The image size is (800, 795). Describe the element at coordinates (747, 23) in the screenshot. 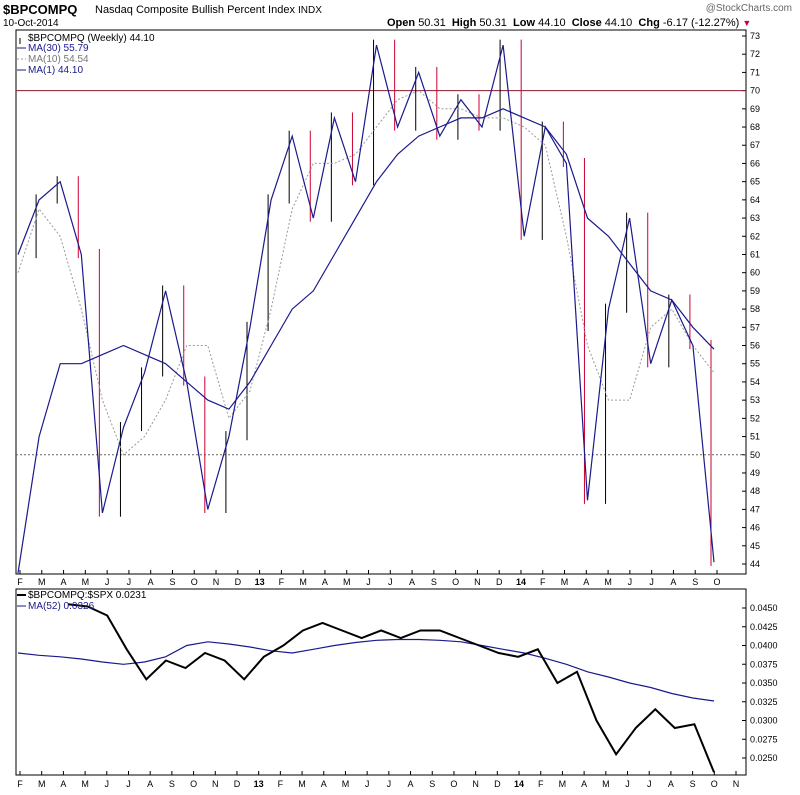

I see `down-arrow-icon: ▼` at that location.